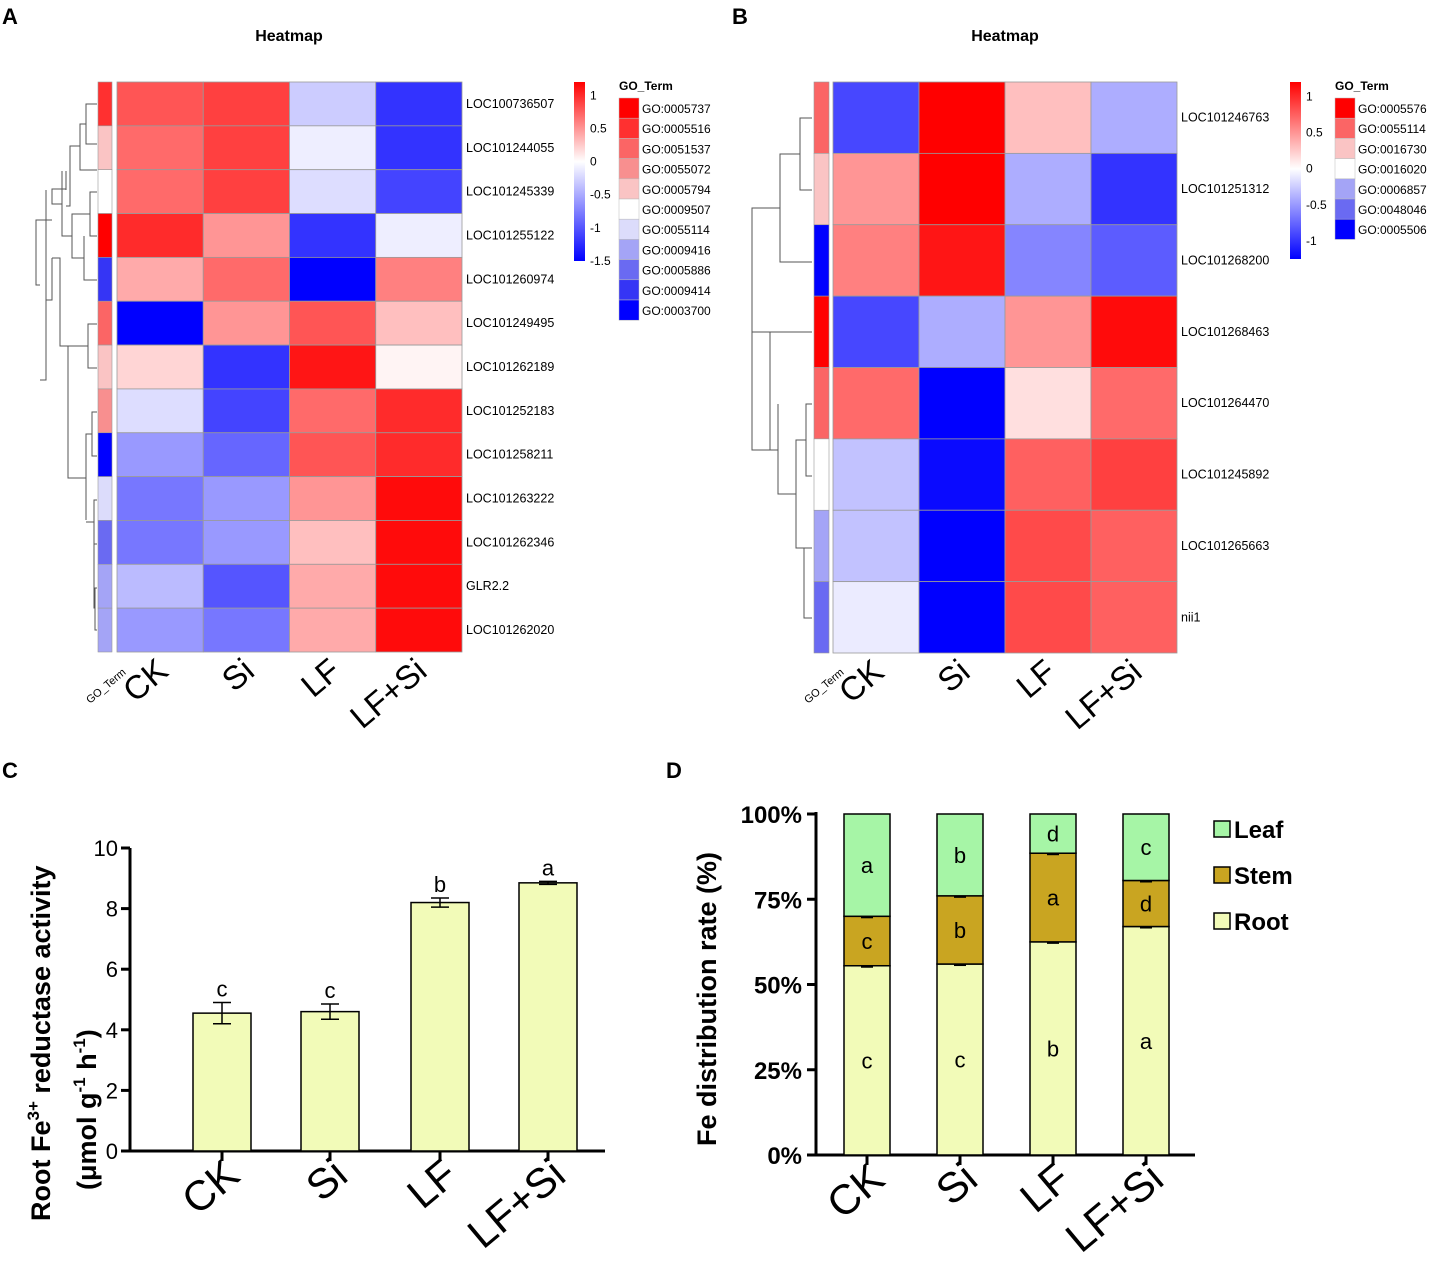 The width and height of the screenshot is (1442, 1274). What do you see at coordinates (676, 109) in the screenshot?
I see `go-legend-label: GO:0005737` at bounding box center [676, 109].